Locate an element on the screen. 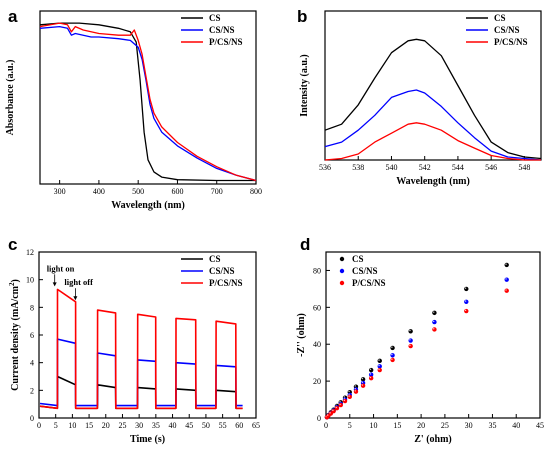 This screenshot has height=449, width=550. y-tick-label: 2 is located at coordinates (32, 390).